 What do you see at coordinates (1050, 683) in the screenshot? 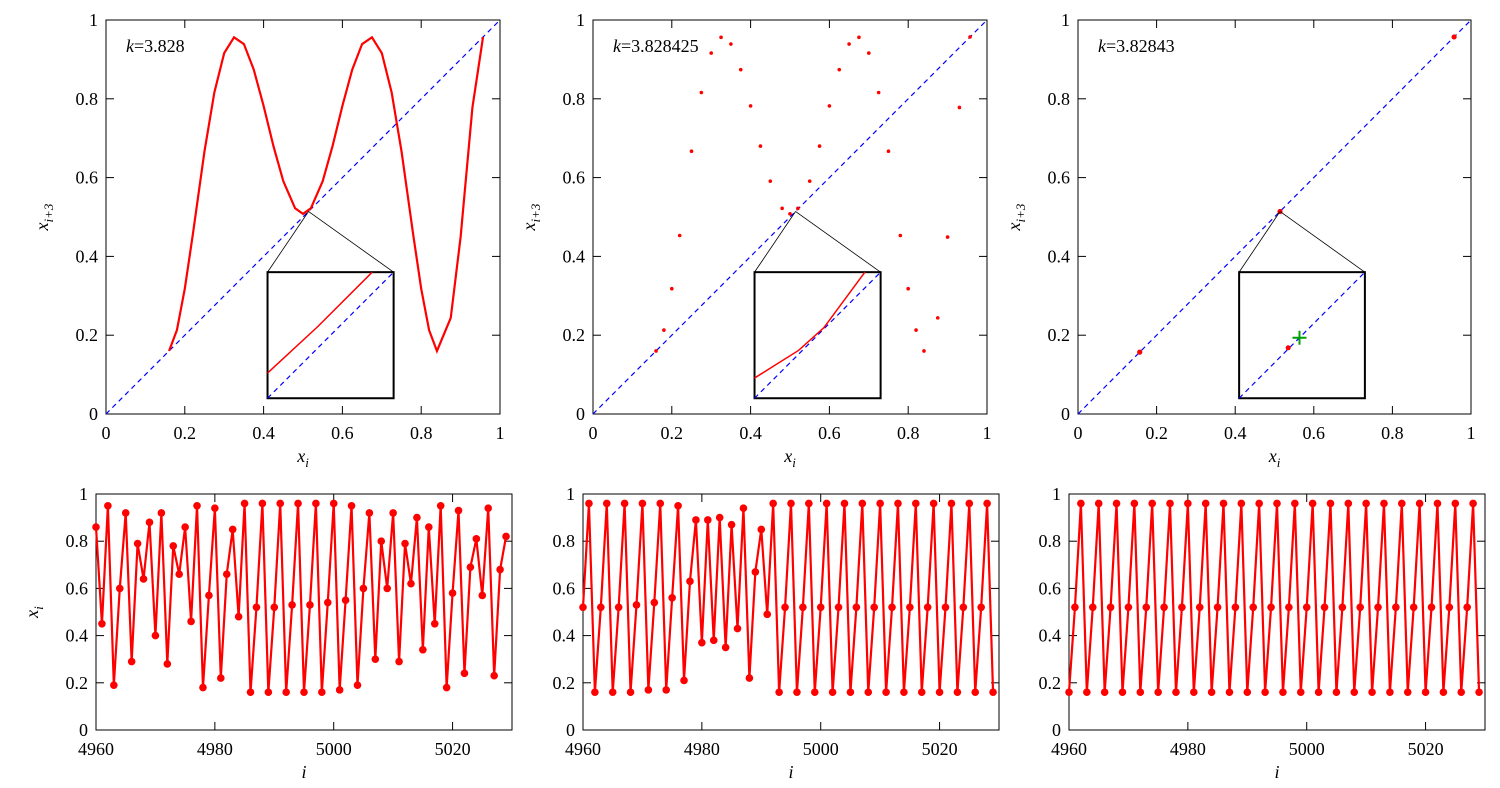
I see `y-tick-label: 0.2` at bounding box center [1050, 683].